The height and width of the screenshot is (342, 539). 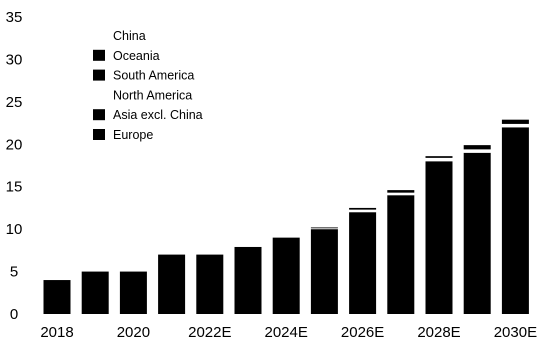 I want to click on x-tick-label: 2022E, so click(x=209, y=332).